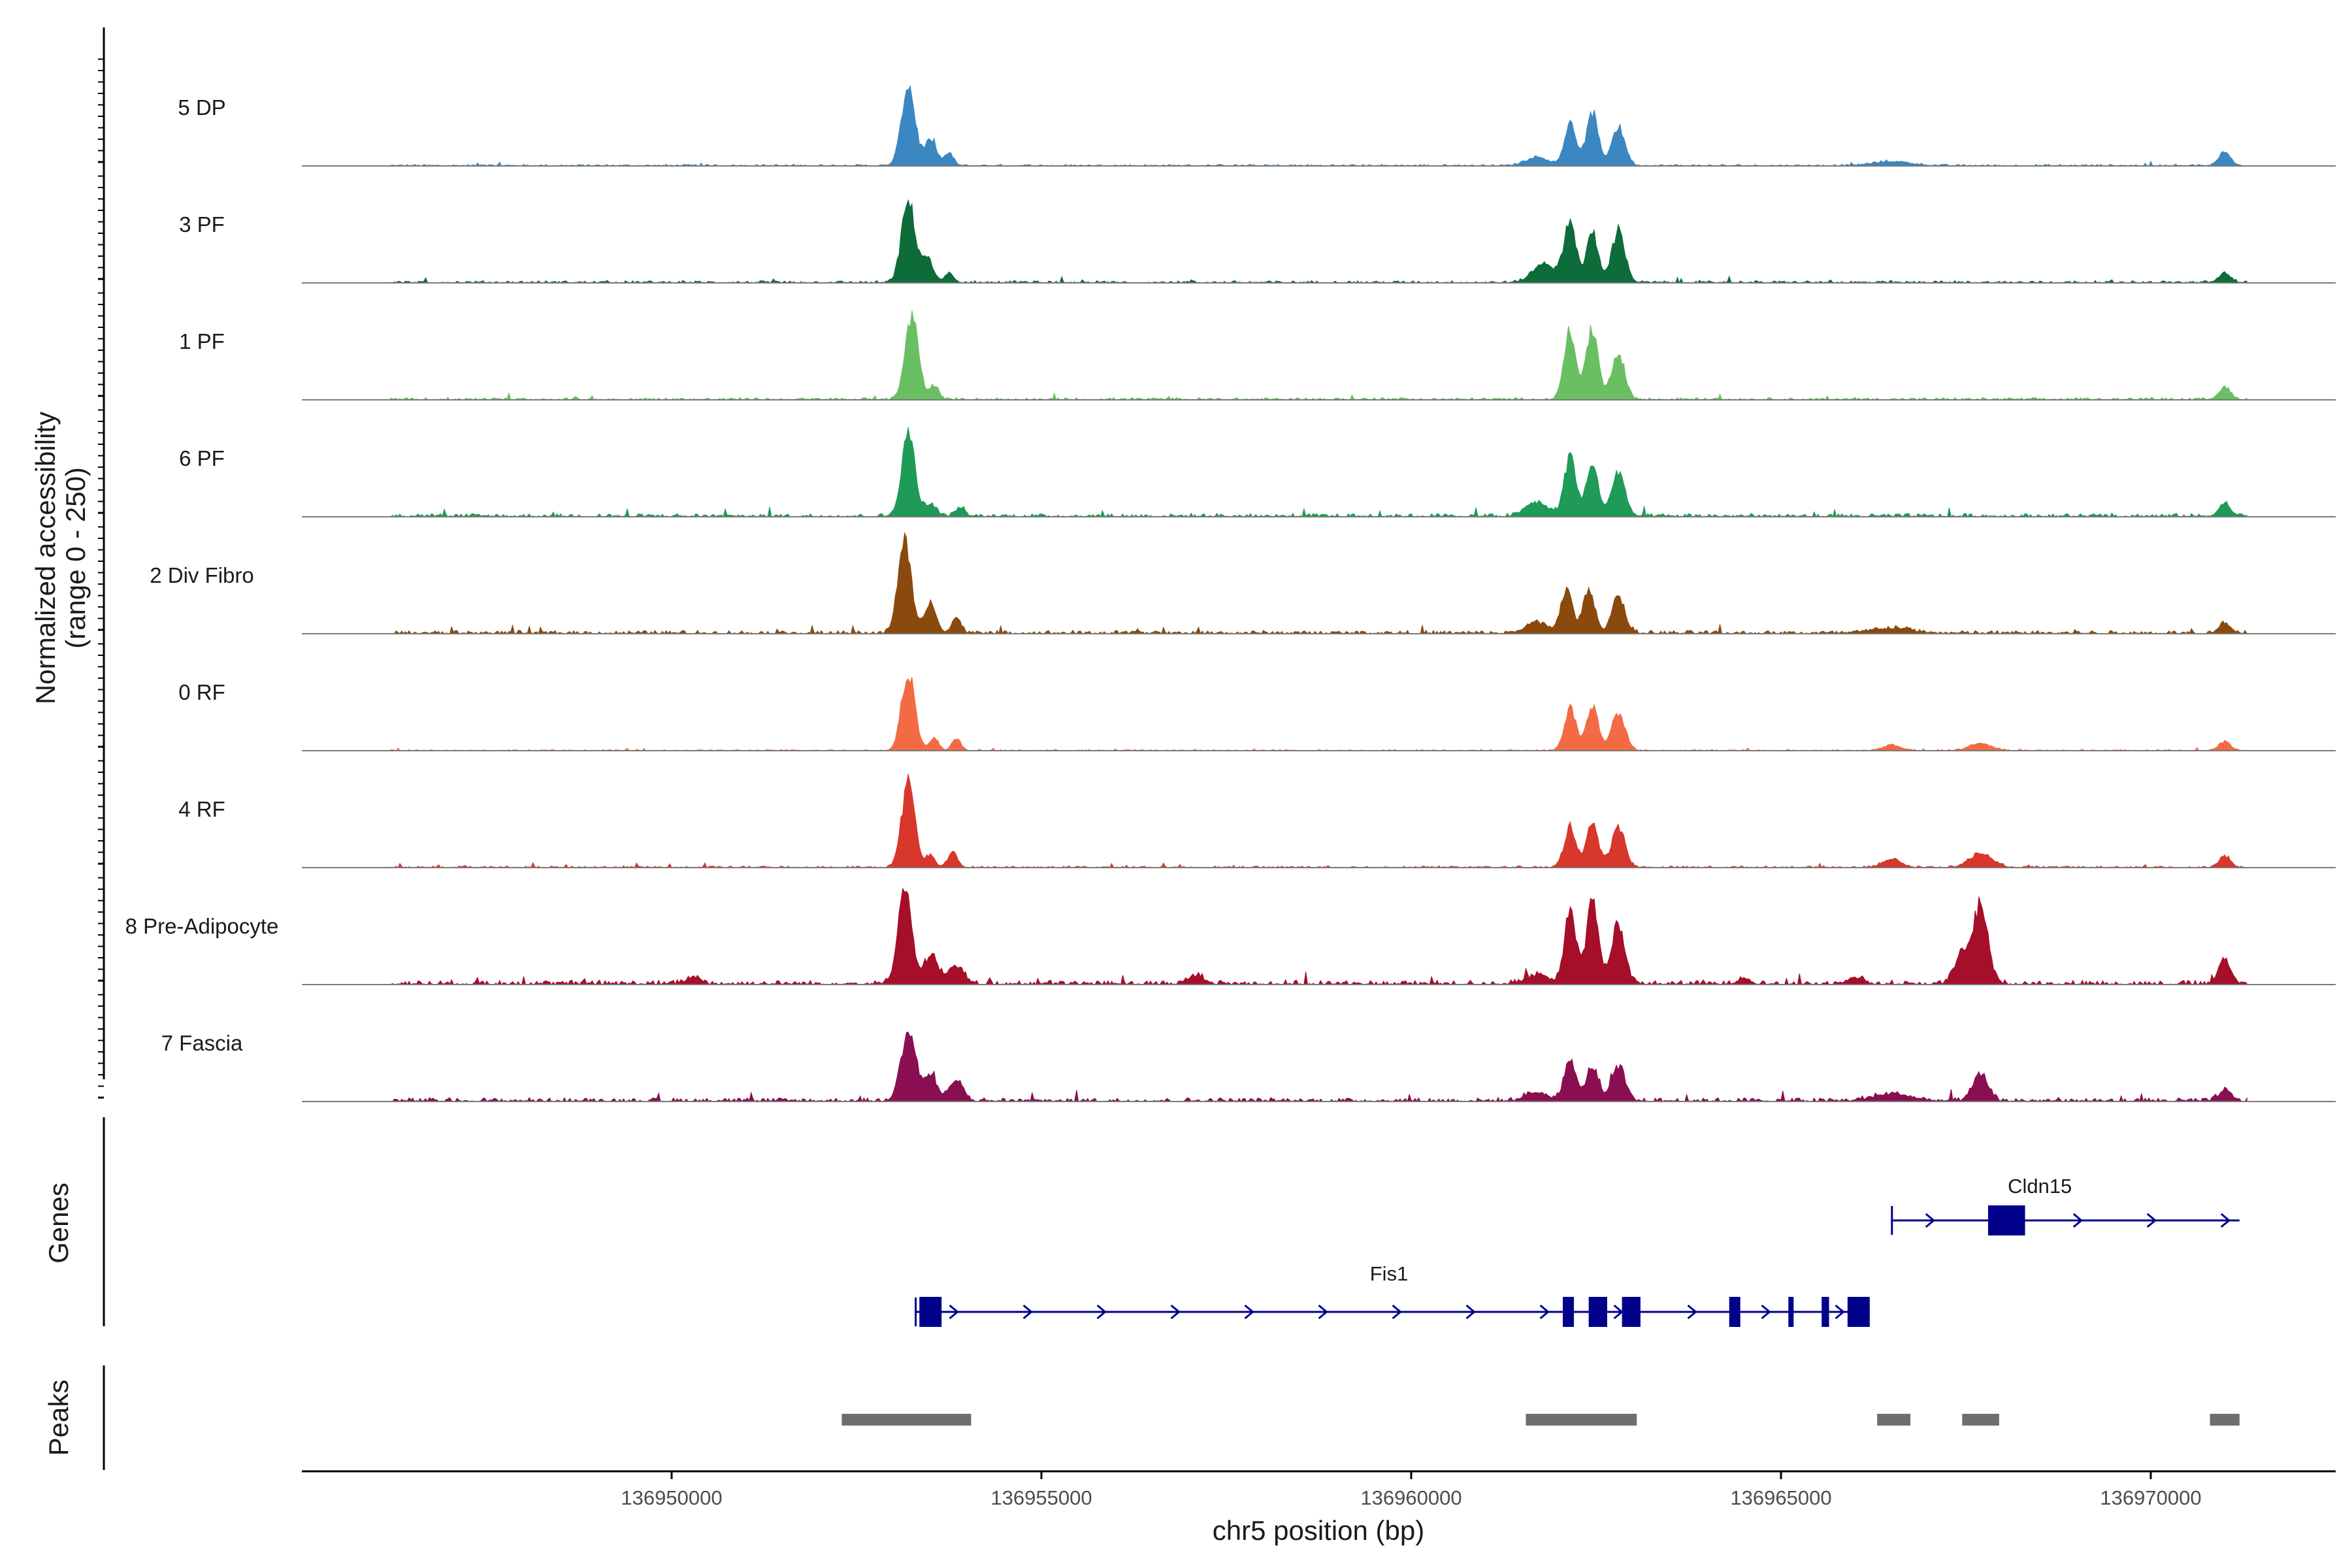 The height and width of the screenshot is (1568, 2352). I want to click on gene-annotations: Cldn15 Fis1, so click(1577, 1251).